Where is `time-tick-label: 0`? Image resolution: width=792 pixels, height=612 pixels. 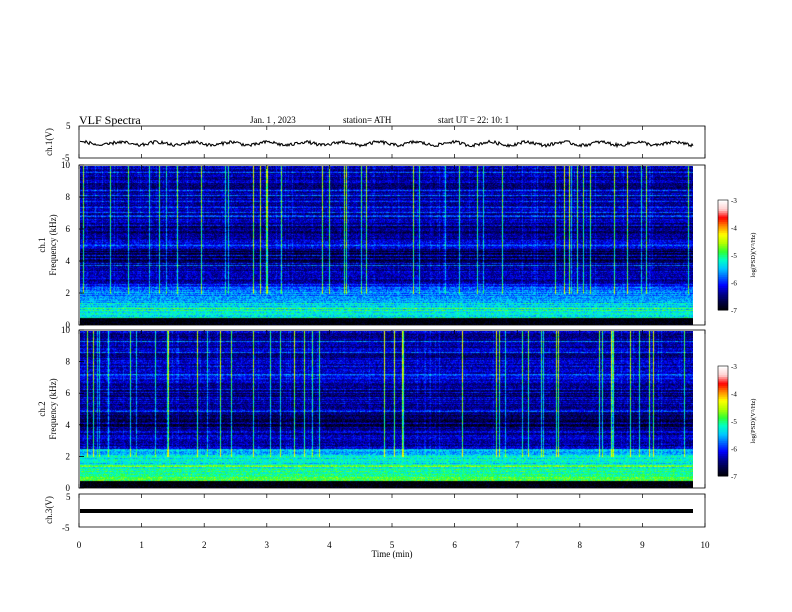
time-tick-label: 0 is located at coordinates (79, 545).